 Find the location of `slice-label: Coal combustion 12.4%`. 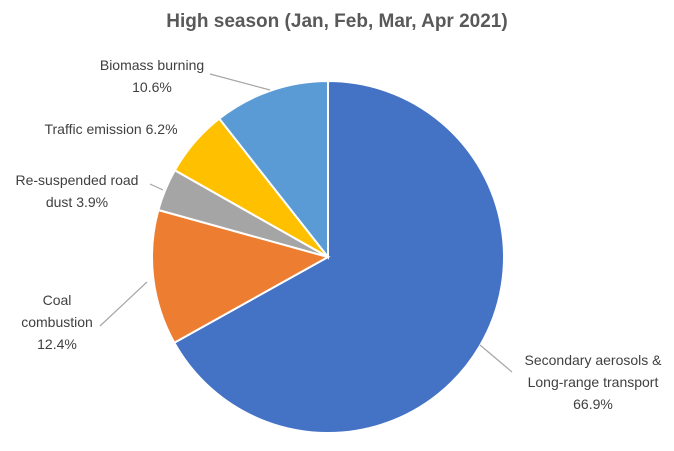

slice-label: Coal combustion 12.4% is located at coordinates (57, 322).